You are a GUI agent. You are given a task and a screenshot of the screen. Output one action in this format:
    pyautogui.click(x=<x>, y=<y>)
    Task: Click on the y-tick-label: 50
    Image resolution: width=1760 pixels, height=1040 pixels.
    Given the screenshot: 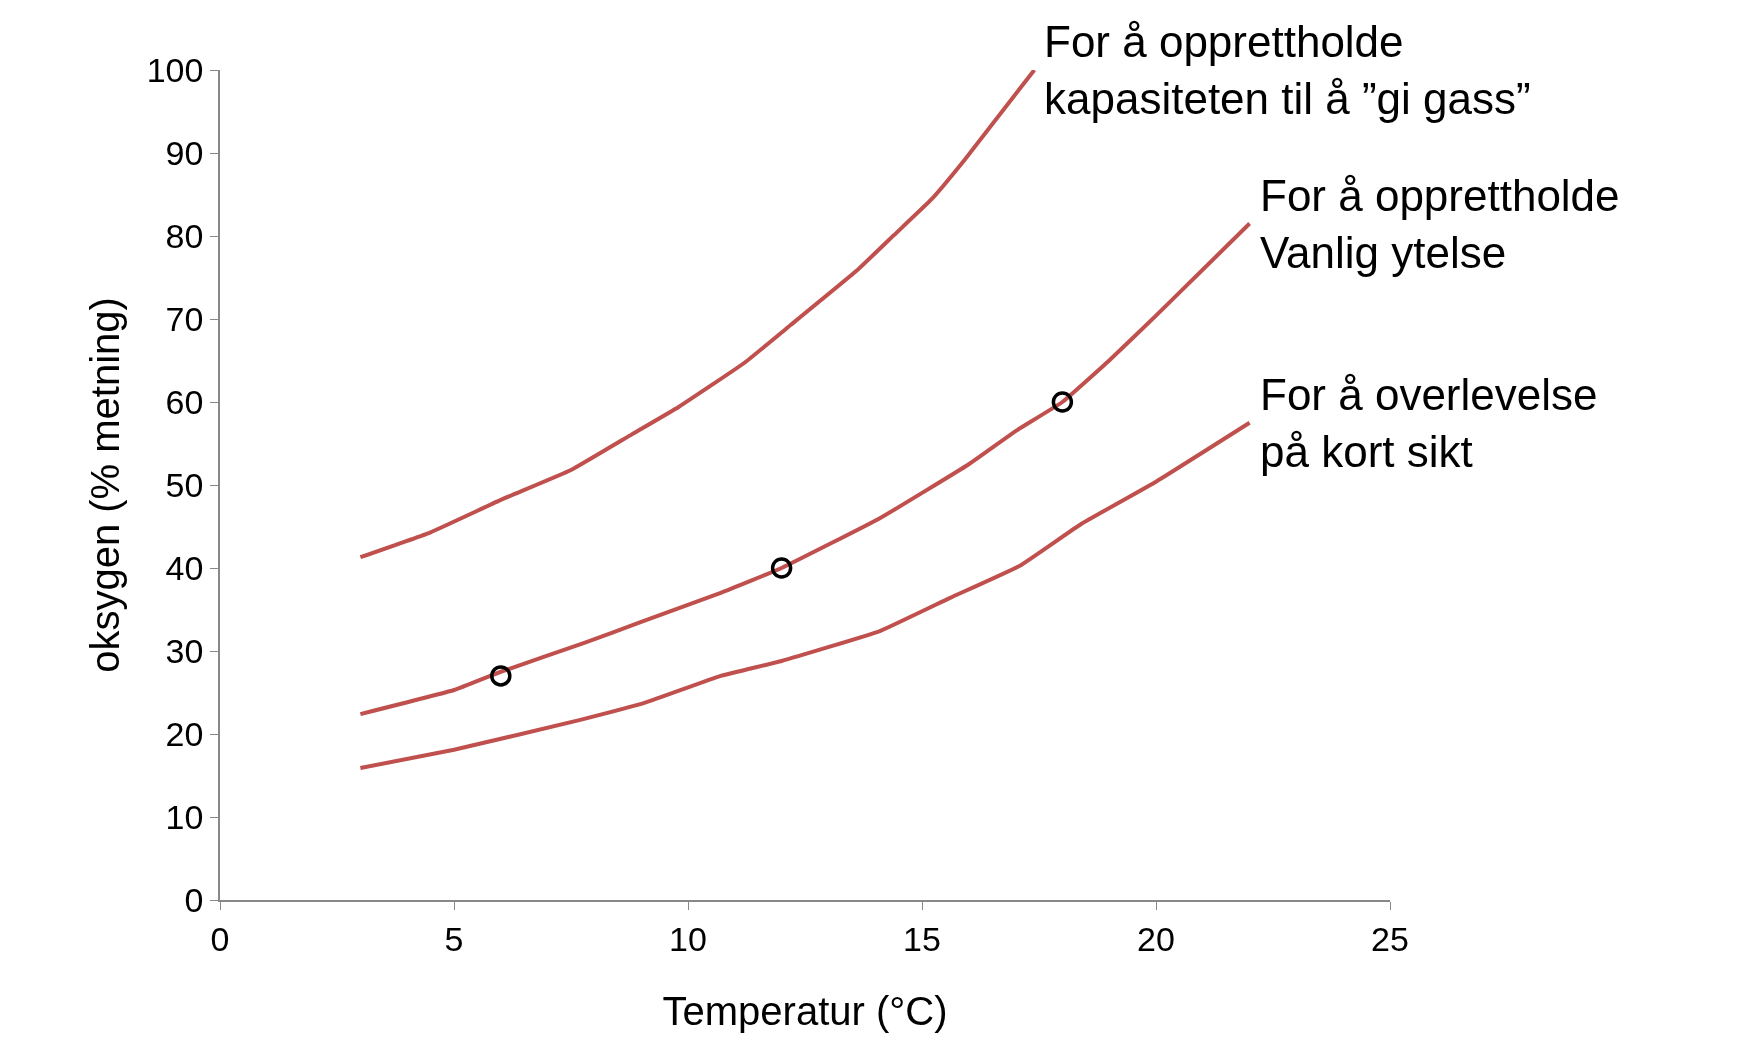 What is the action you would take?
    pyautogui.click(x=184, y=484)
    